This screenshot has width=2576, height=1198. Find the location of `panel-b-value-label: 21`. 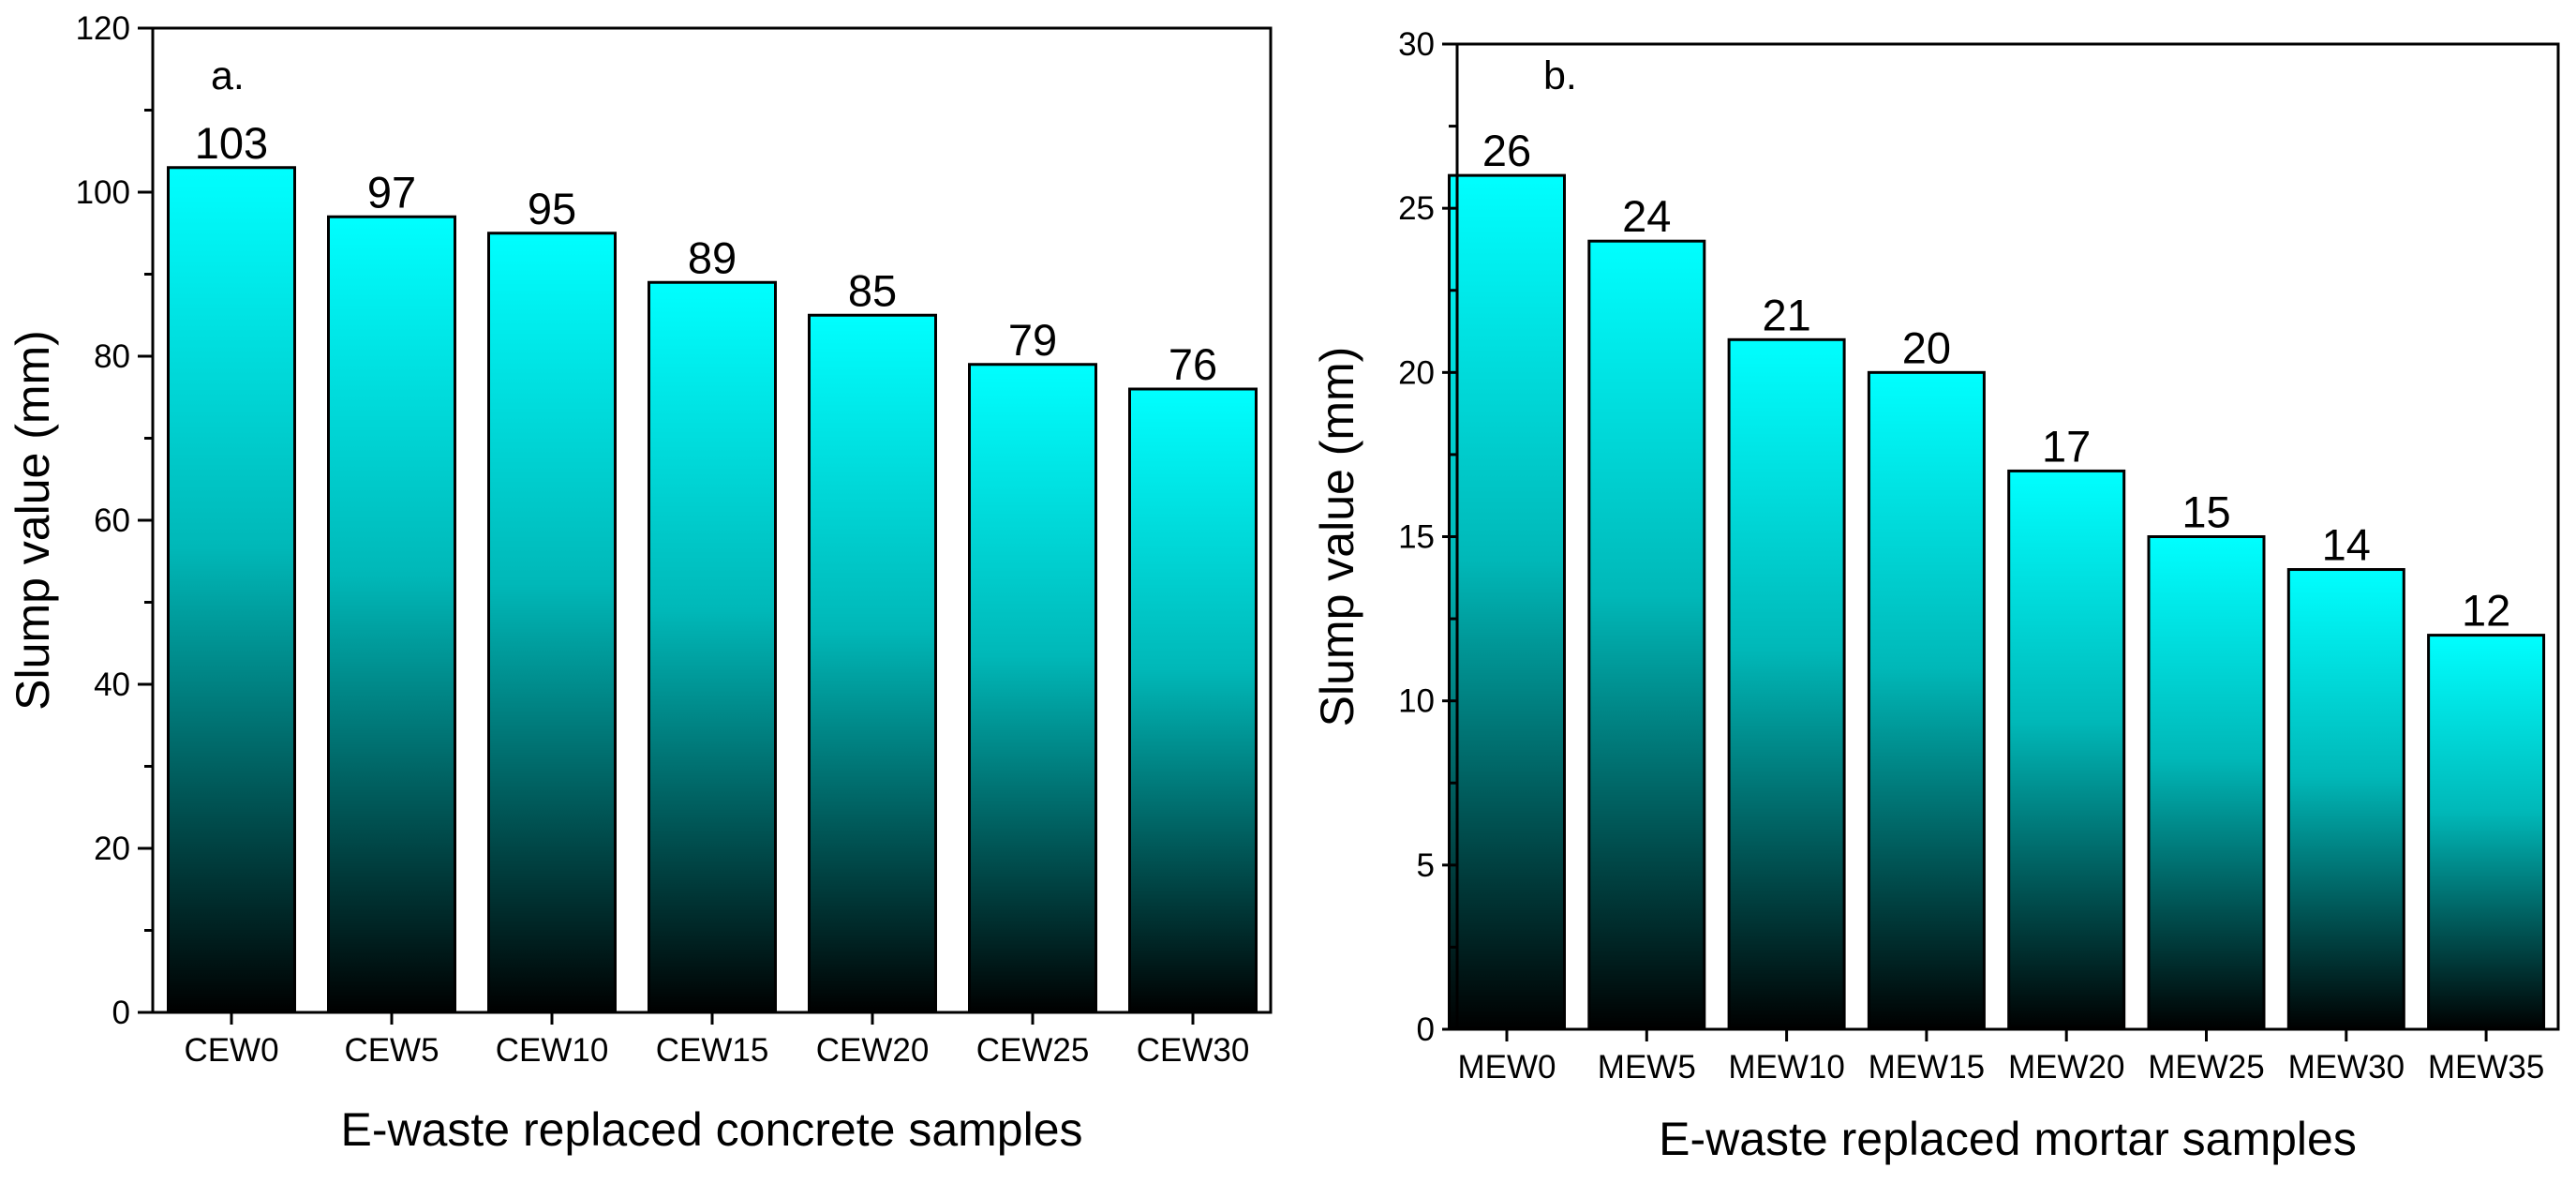

panel-b-value-label: 21 is located at coordinates (1786, 314).